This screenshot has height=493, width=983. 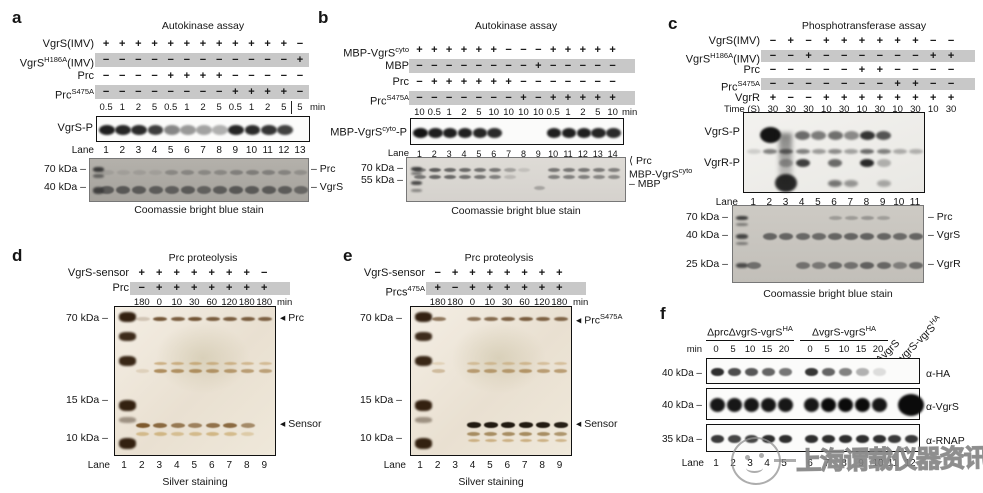 What do you see at coordinates (516, 26) in the screenshot?
I see `panel-b-title: Autokinase assay` at bounding box center [516, 26].